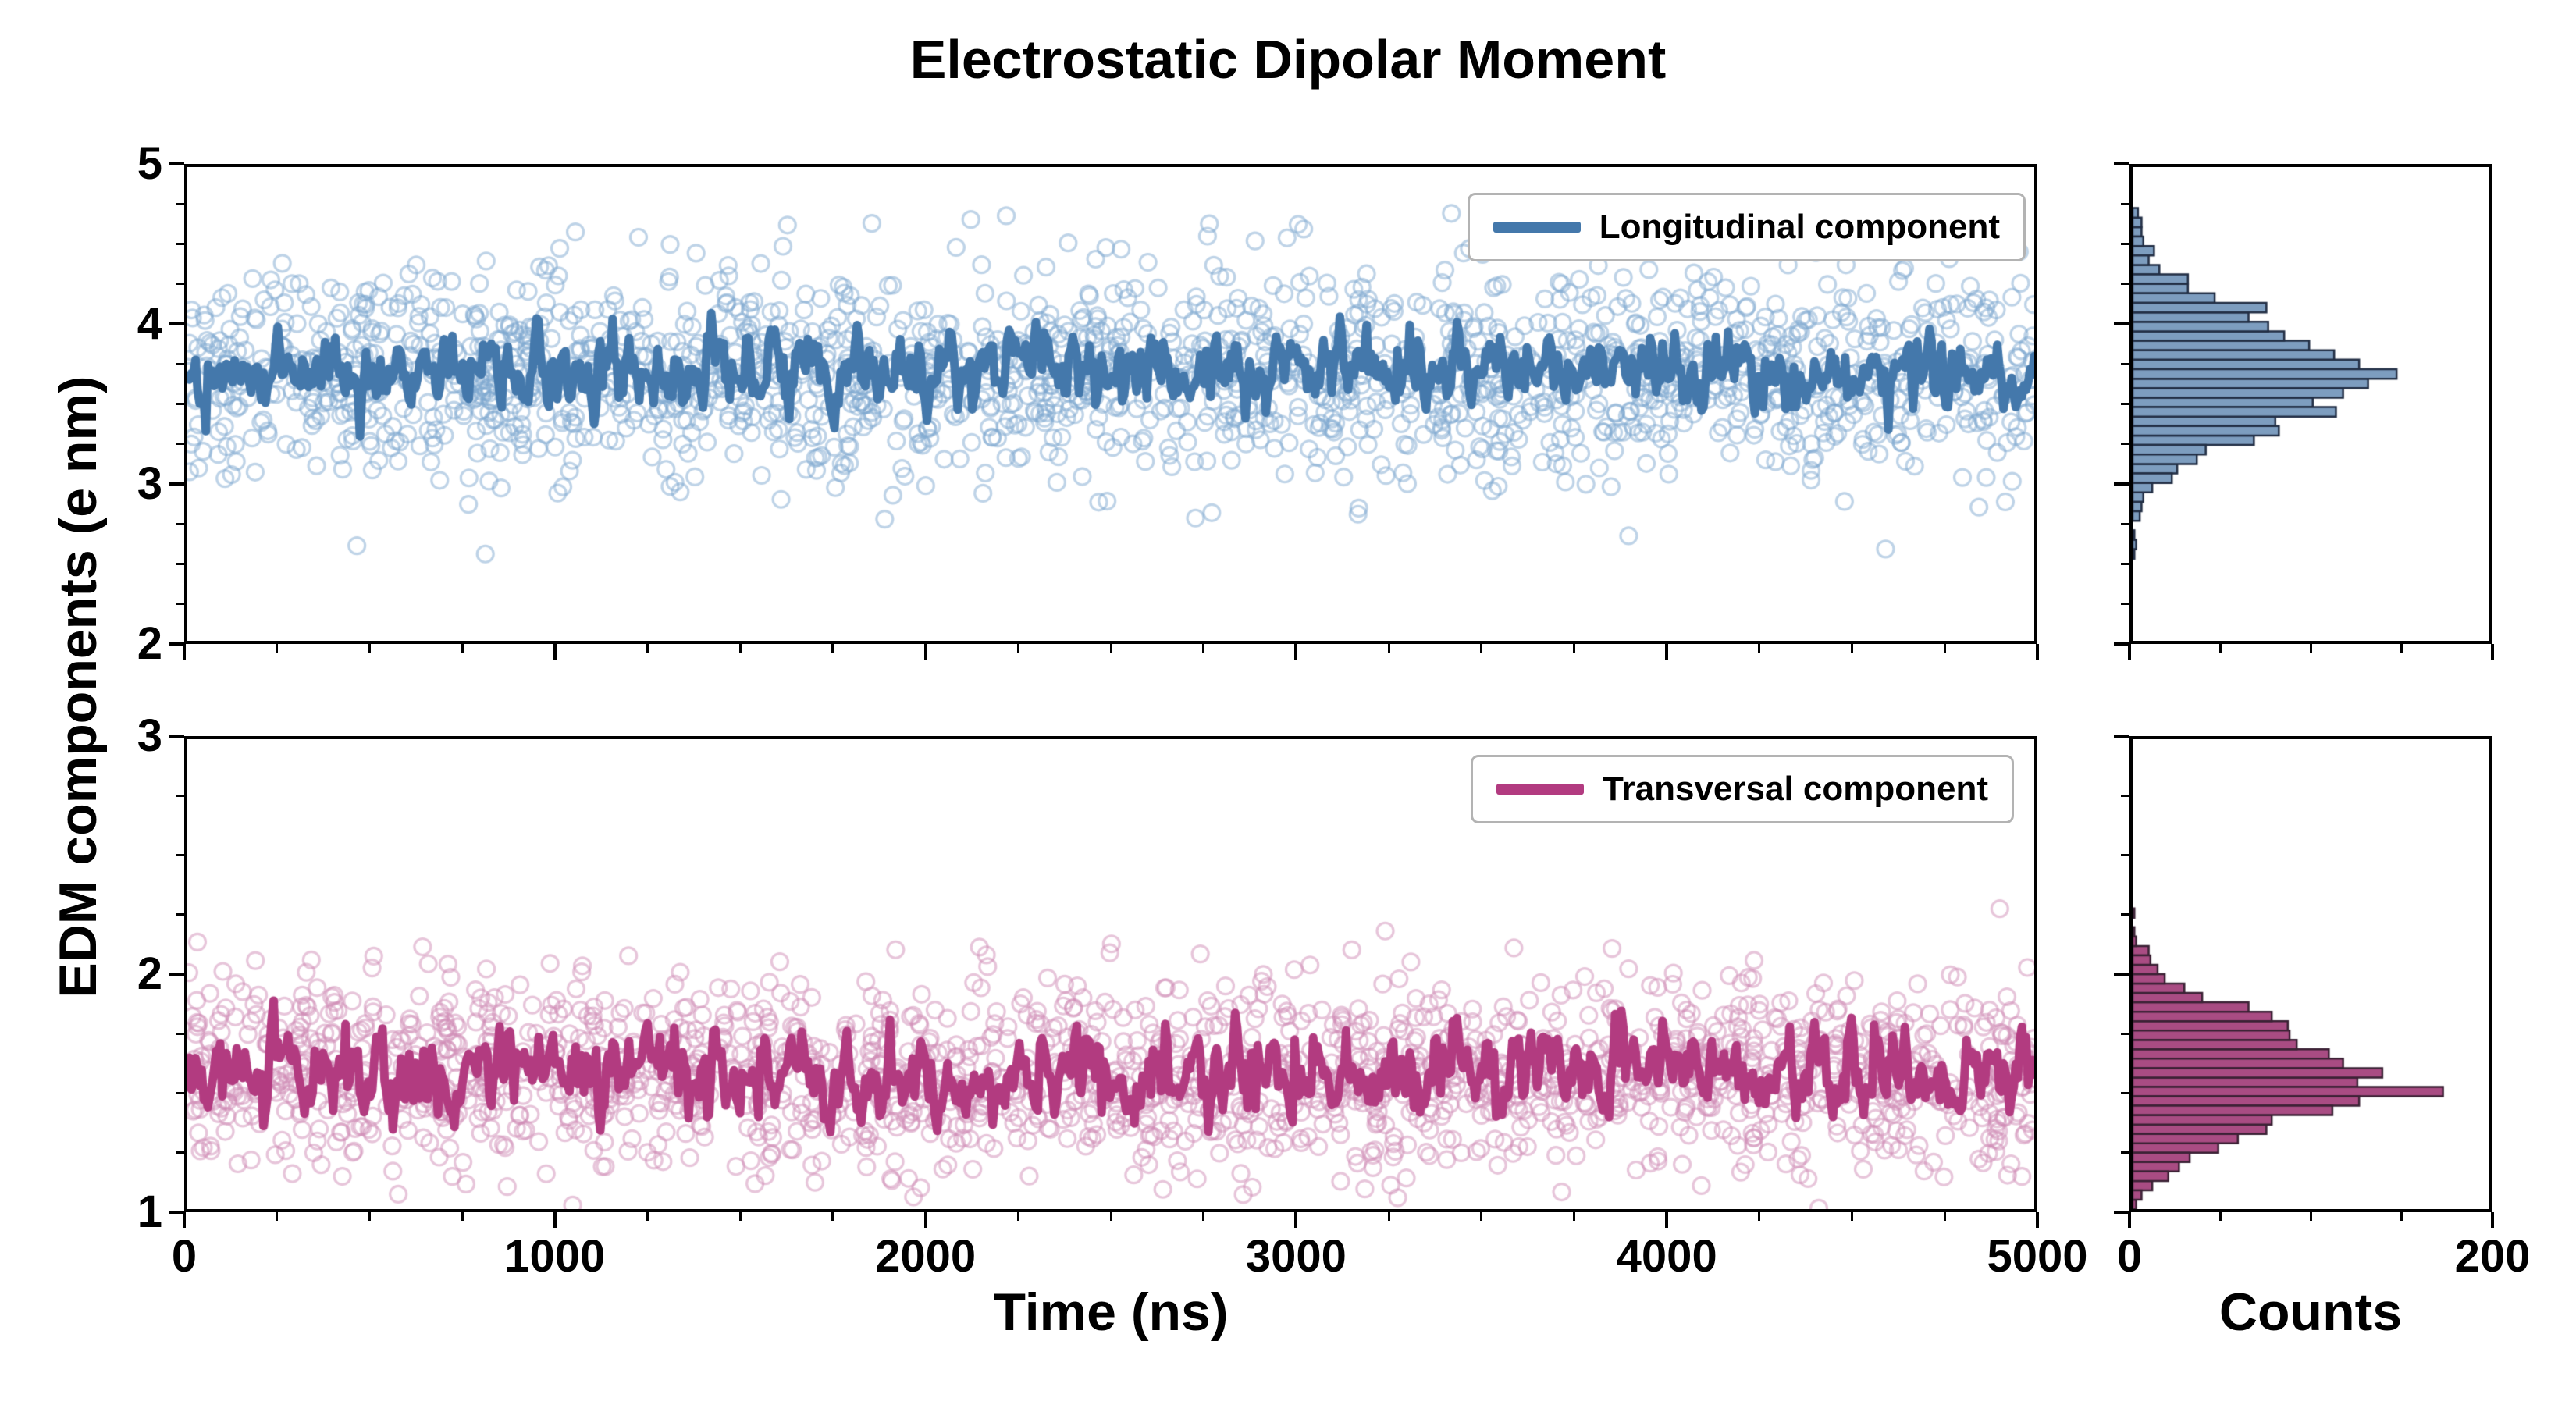 This screenshot has height=1405, width=2576. Describe the element at coordinates (2492, 1256) in the screenshot. I see `x-axis-tick-label: 200` at that location.